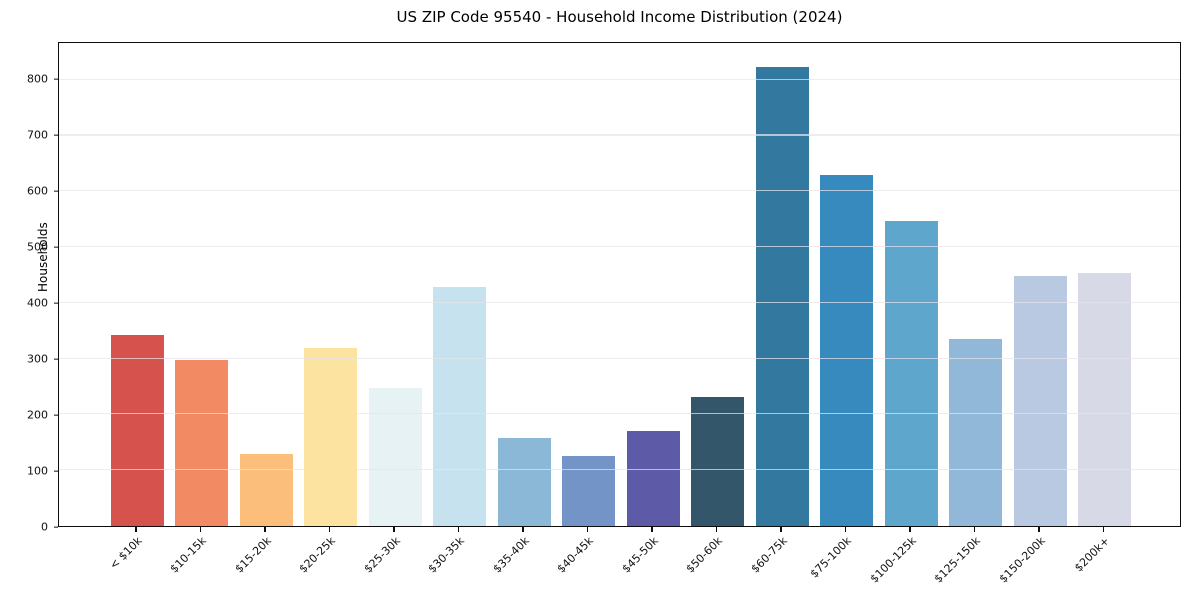  What do you see at coordinates (1091, 554) in the screenshot?
I see `x-tick-label-16: $200k+` at bounding box center [1091, 554].